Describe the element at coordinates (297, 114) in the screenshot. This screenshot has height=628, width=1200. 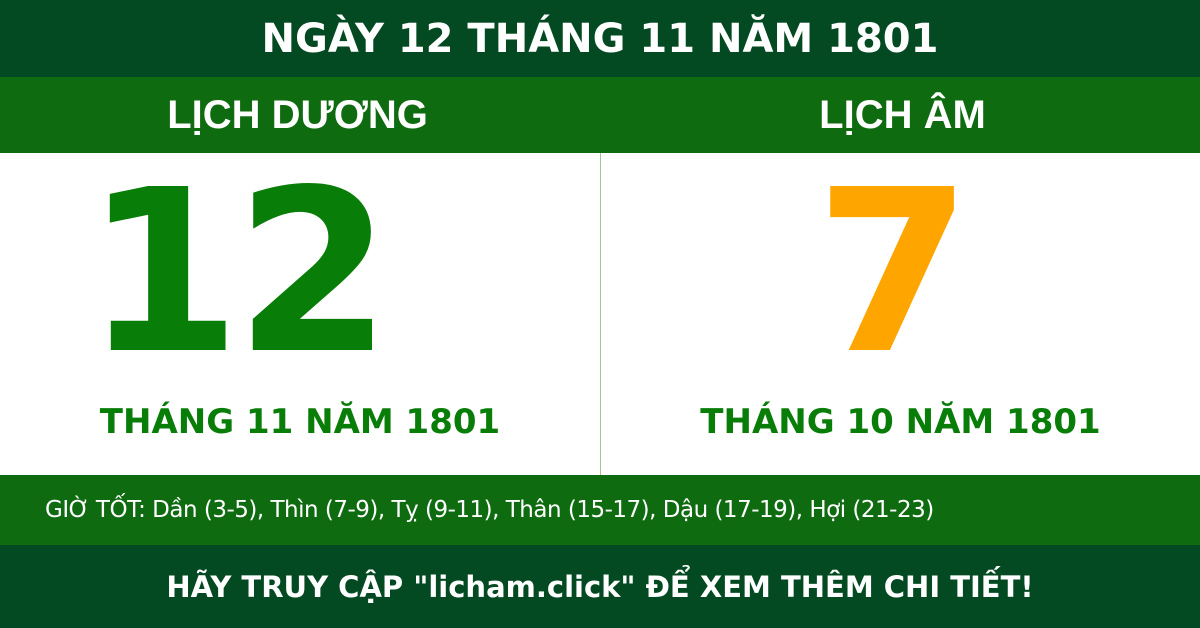
I see `solar-heading: LỊCH DƯƠNG` at that location.